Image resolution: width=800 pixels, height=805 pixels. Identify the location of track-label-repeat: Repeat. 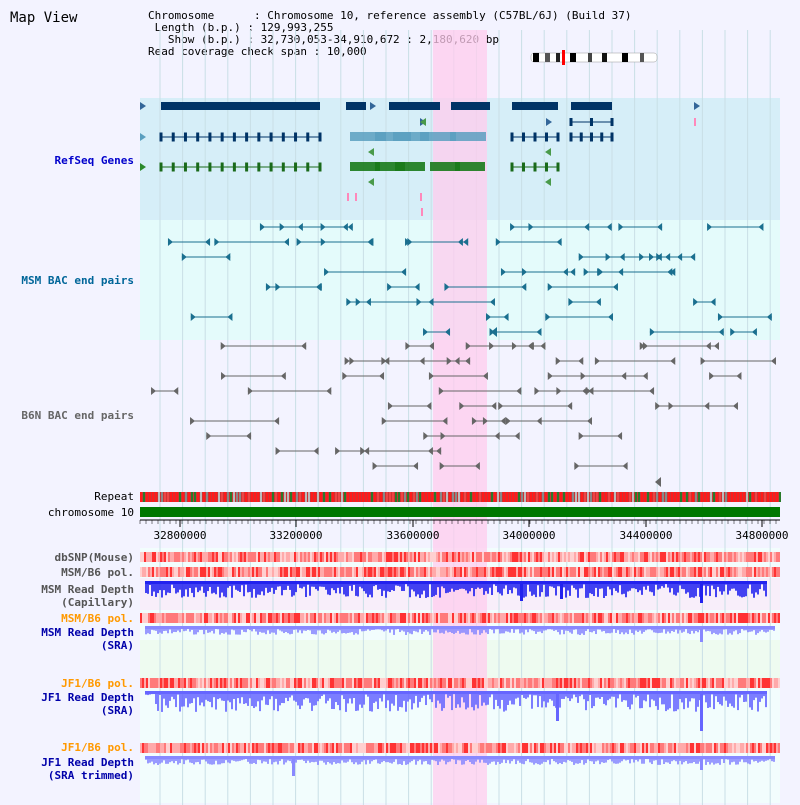
(114, 496).